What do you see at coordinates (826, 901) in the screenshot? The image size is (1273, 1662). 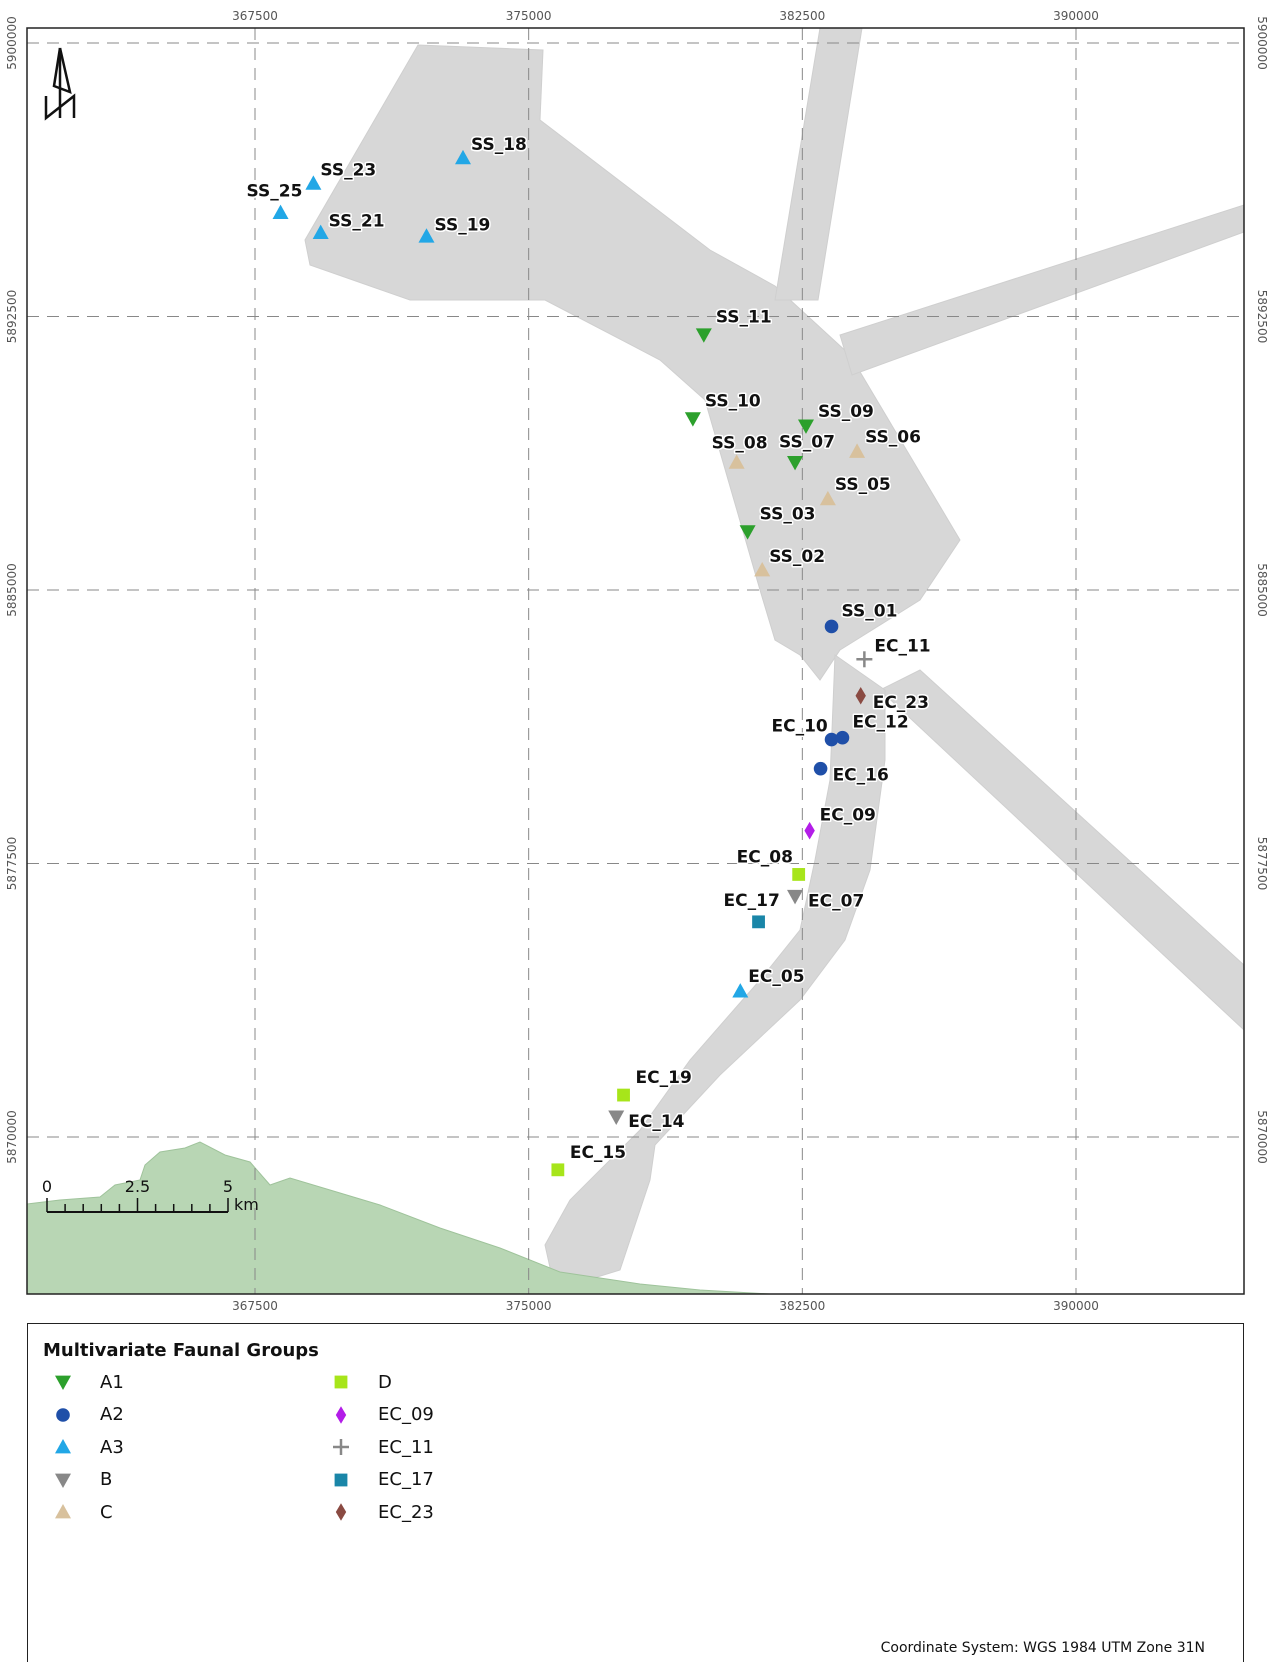 I see `sample-site: EC_07` at bounding box center [826, 901].